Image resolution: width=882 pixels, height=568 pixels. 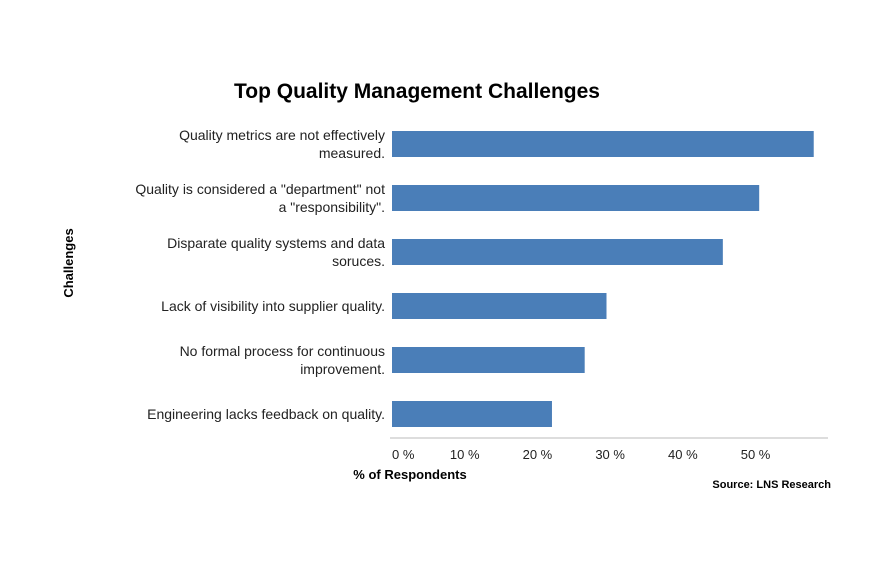 I want to click on x-tick-label: 30 %, so click(x=610, y=454).